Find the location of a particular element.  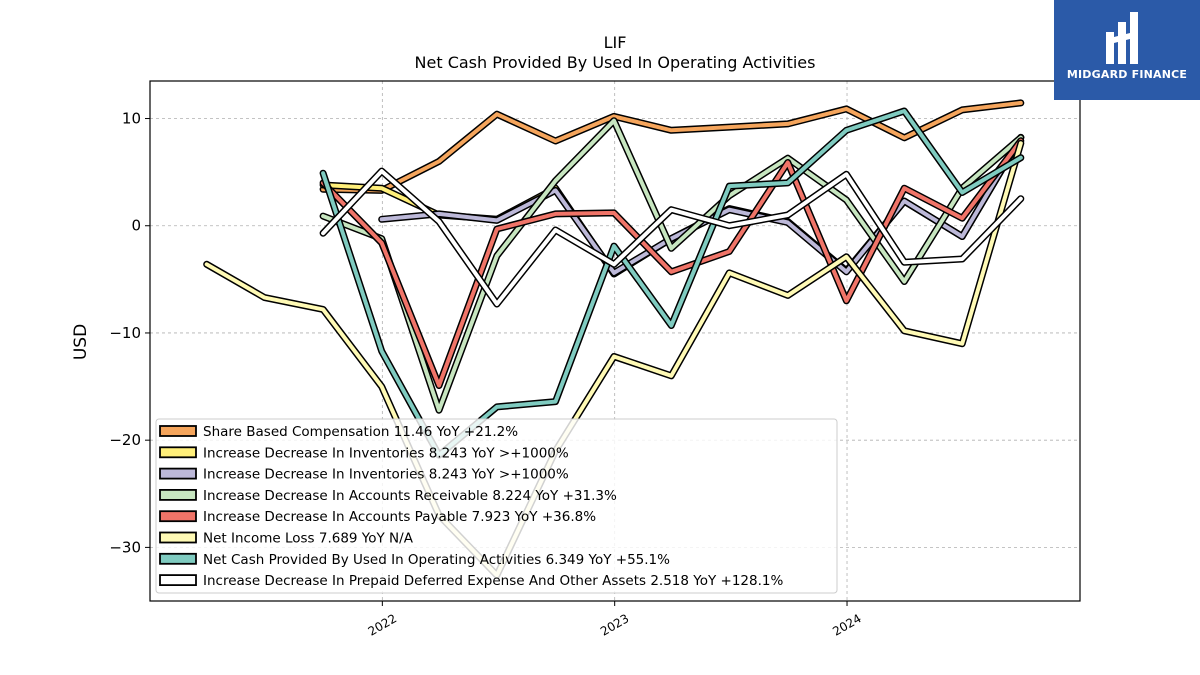

x-tick-label: 2023 is located at coordinates (614, 624).